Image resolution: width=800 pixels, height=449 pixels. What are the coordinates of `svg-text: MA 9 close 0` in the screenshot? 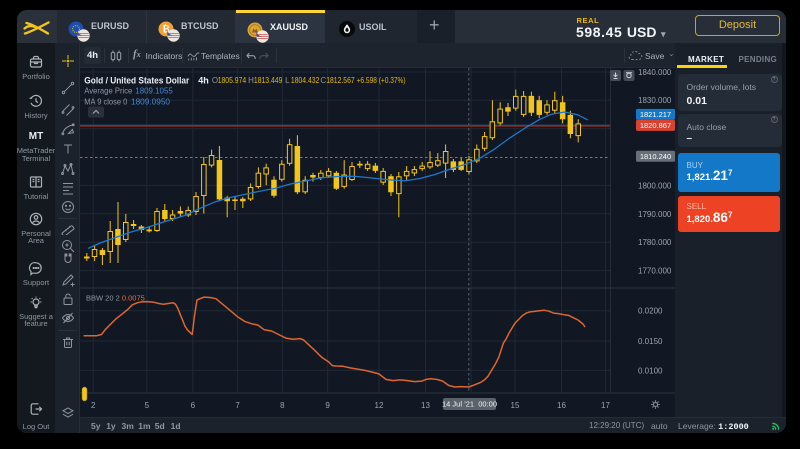 It's located at (105, 102).